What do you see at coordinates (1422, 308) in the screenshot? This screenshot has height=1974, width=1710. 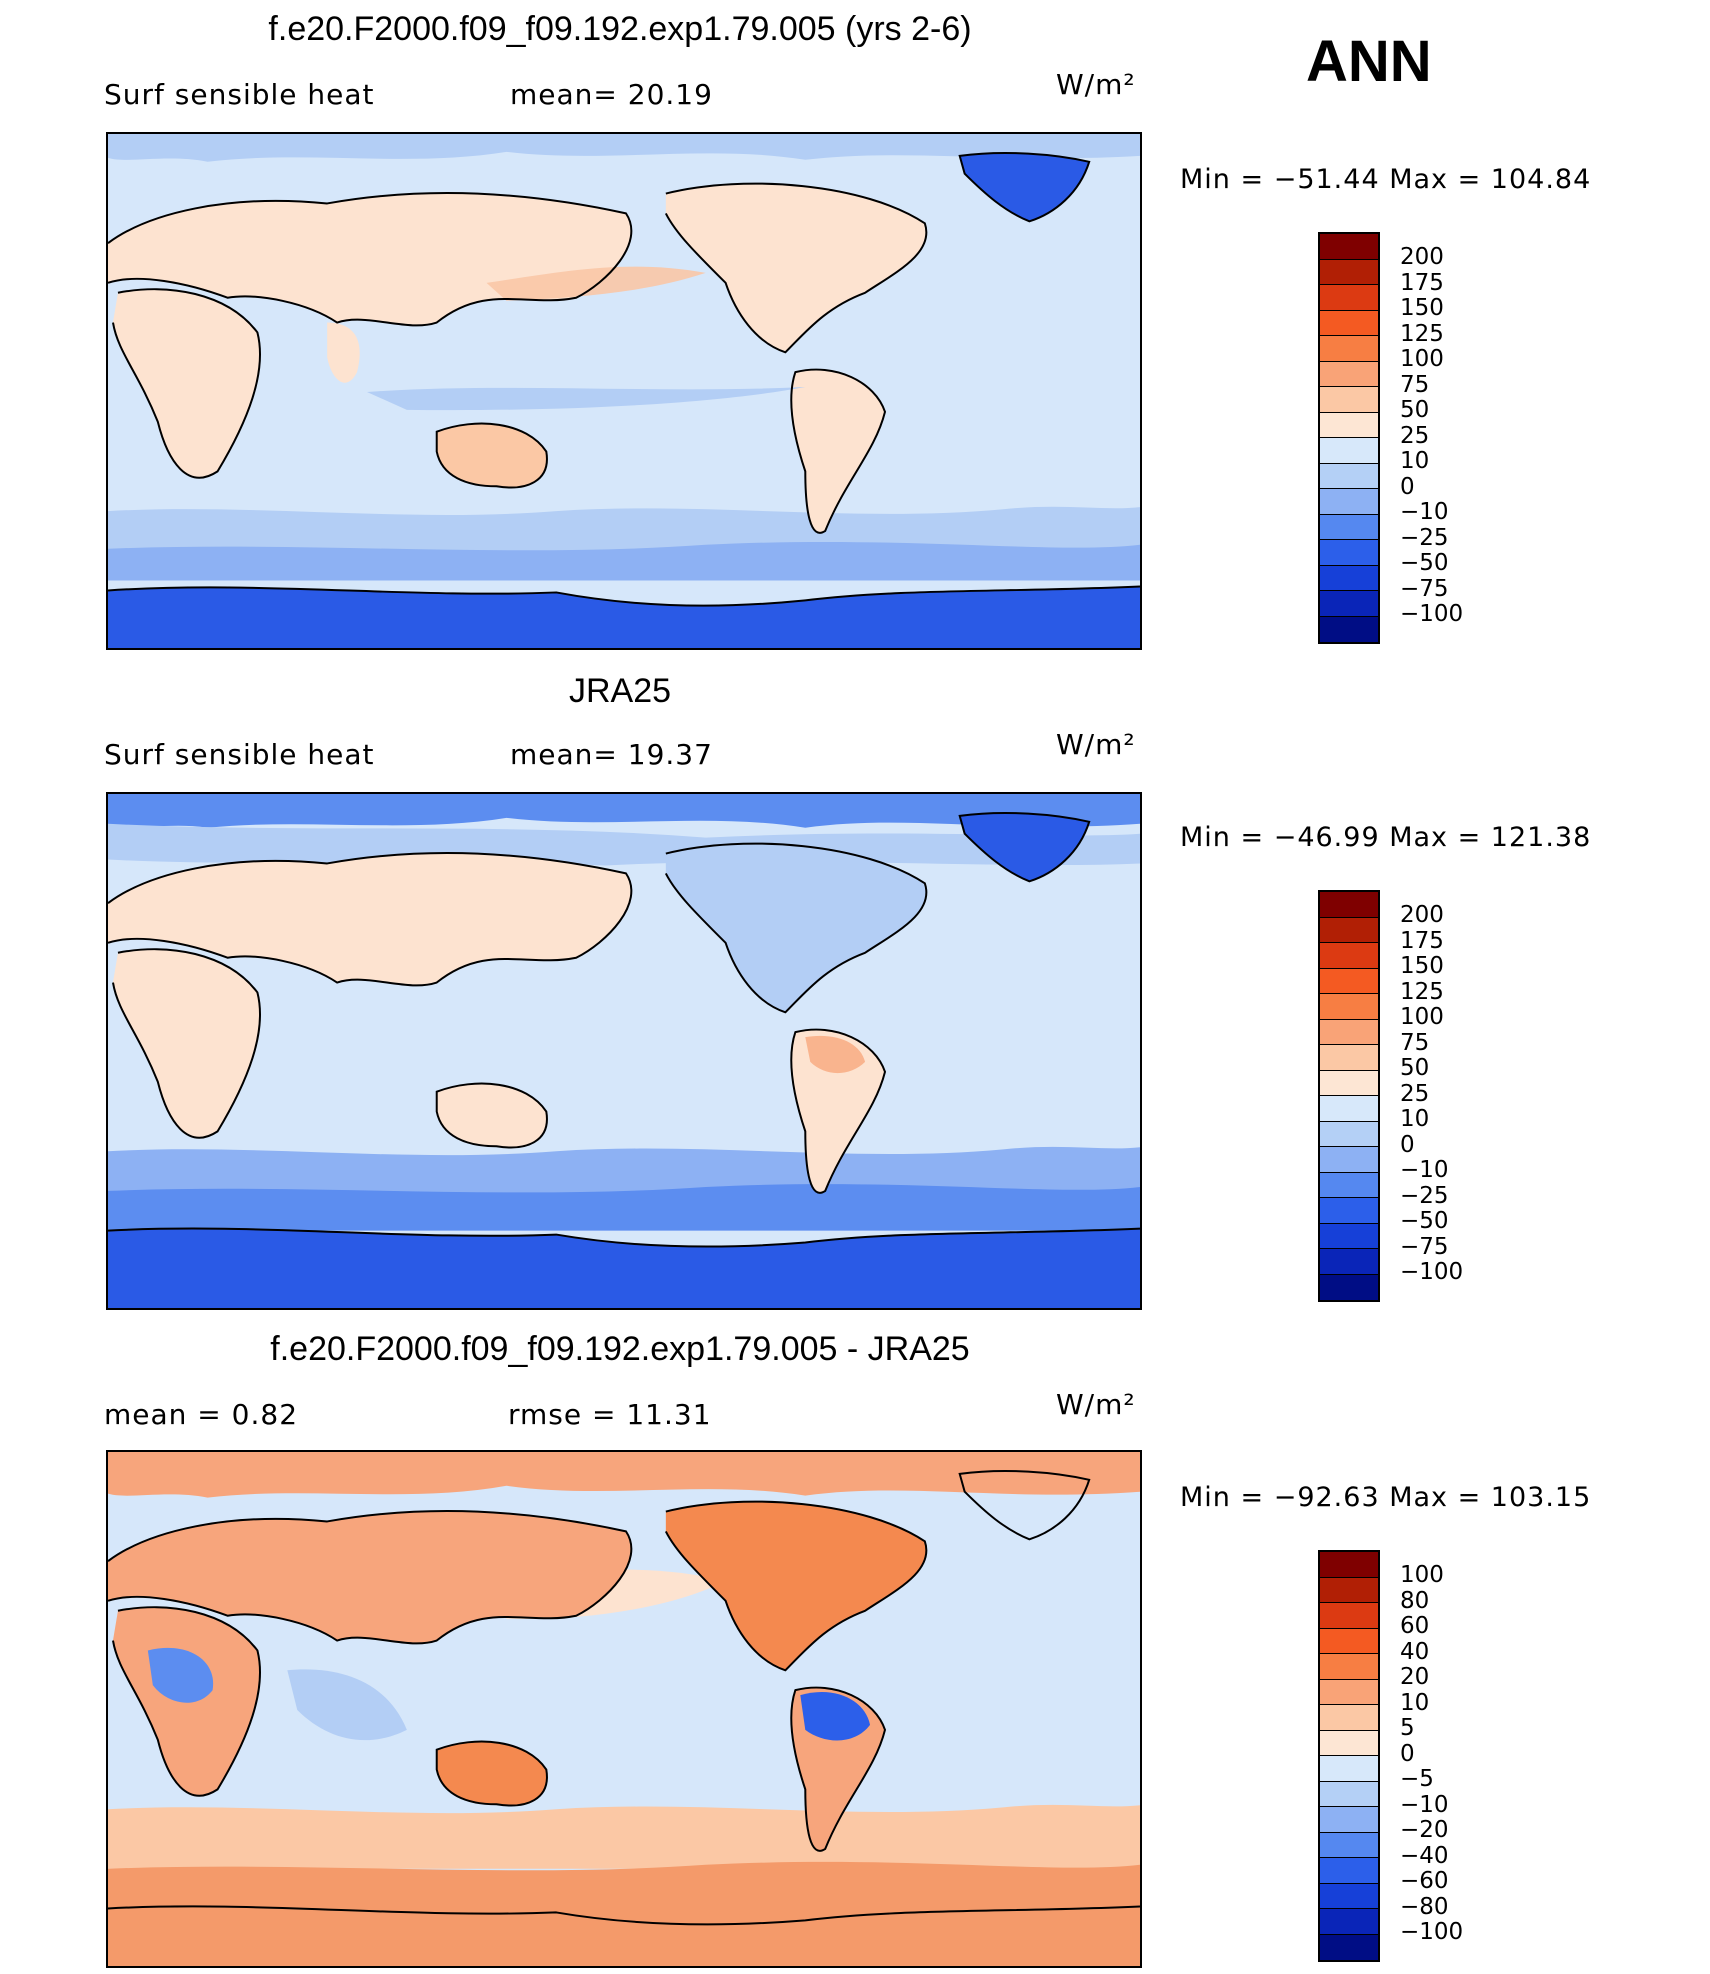 I see `colorbar-tick-label: 150` at bounding box center [1422, 308].